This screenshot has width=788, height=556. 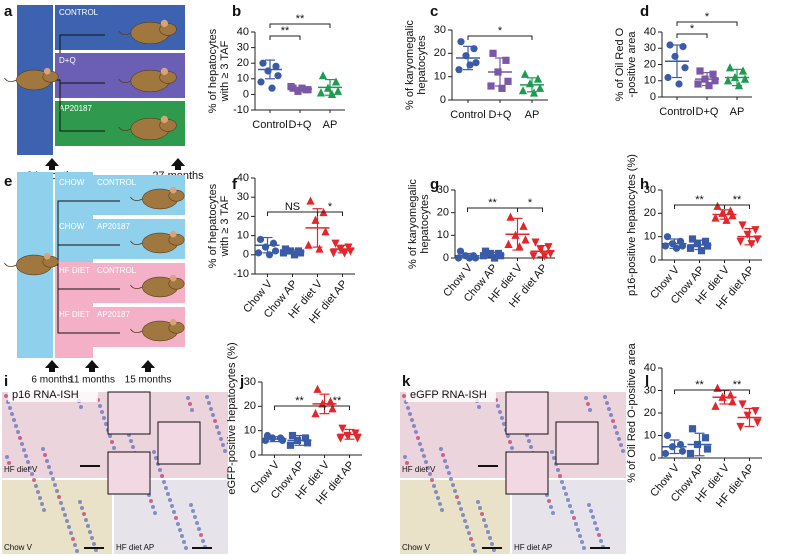 I want to click on y-axis-label: % of karyomegalic, so click(x=413, y=224).